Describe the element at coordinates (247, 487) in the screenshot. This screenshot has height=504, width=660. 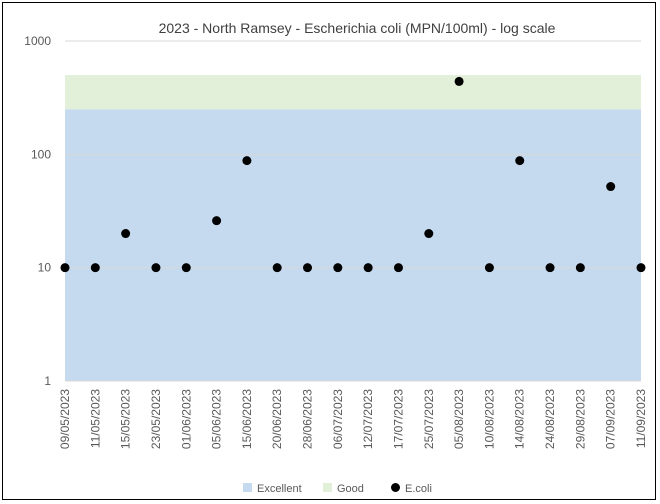
I see `legend-swatch-excellent` at that location.